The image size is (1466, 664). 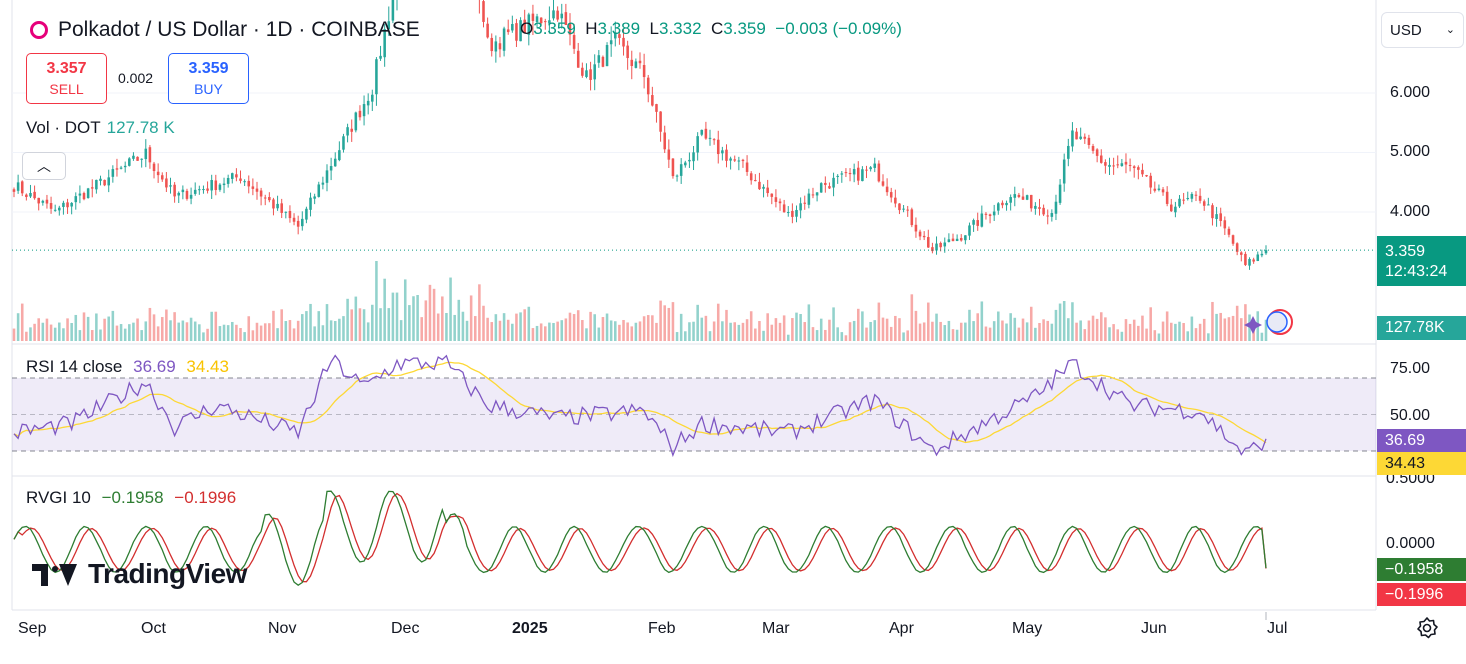 What do you see at coordinates (139, 574) in the screenshot?
I see `tradingview-logo: TradingView` at bounding box center [139, 574].